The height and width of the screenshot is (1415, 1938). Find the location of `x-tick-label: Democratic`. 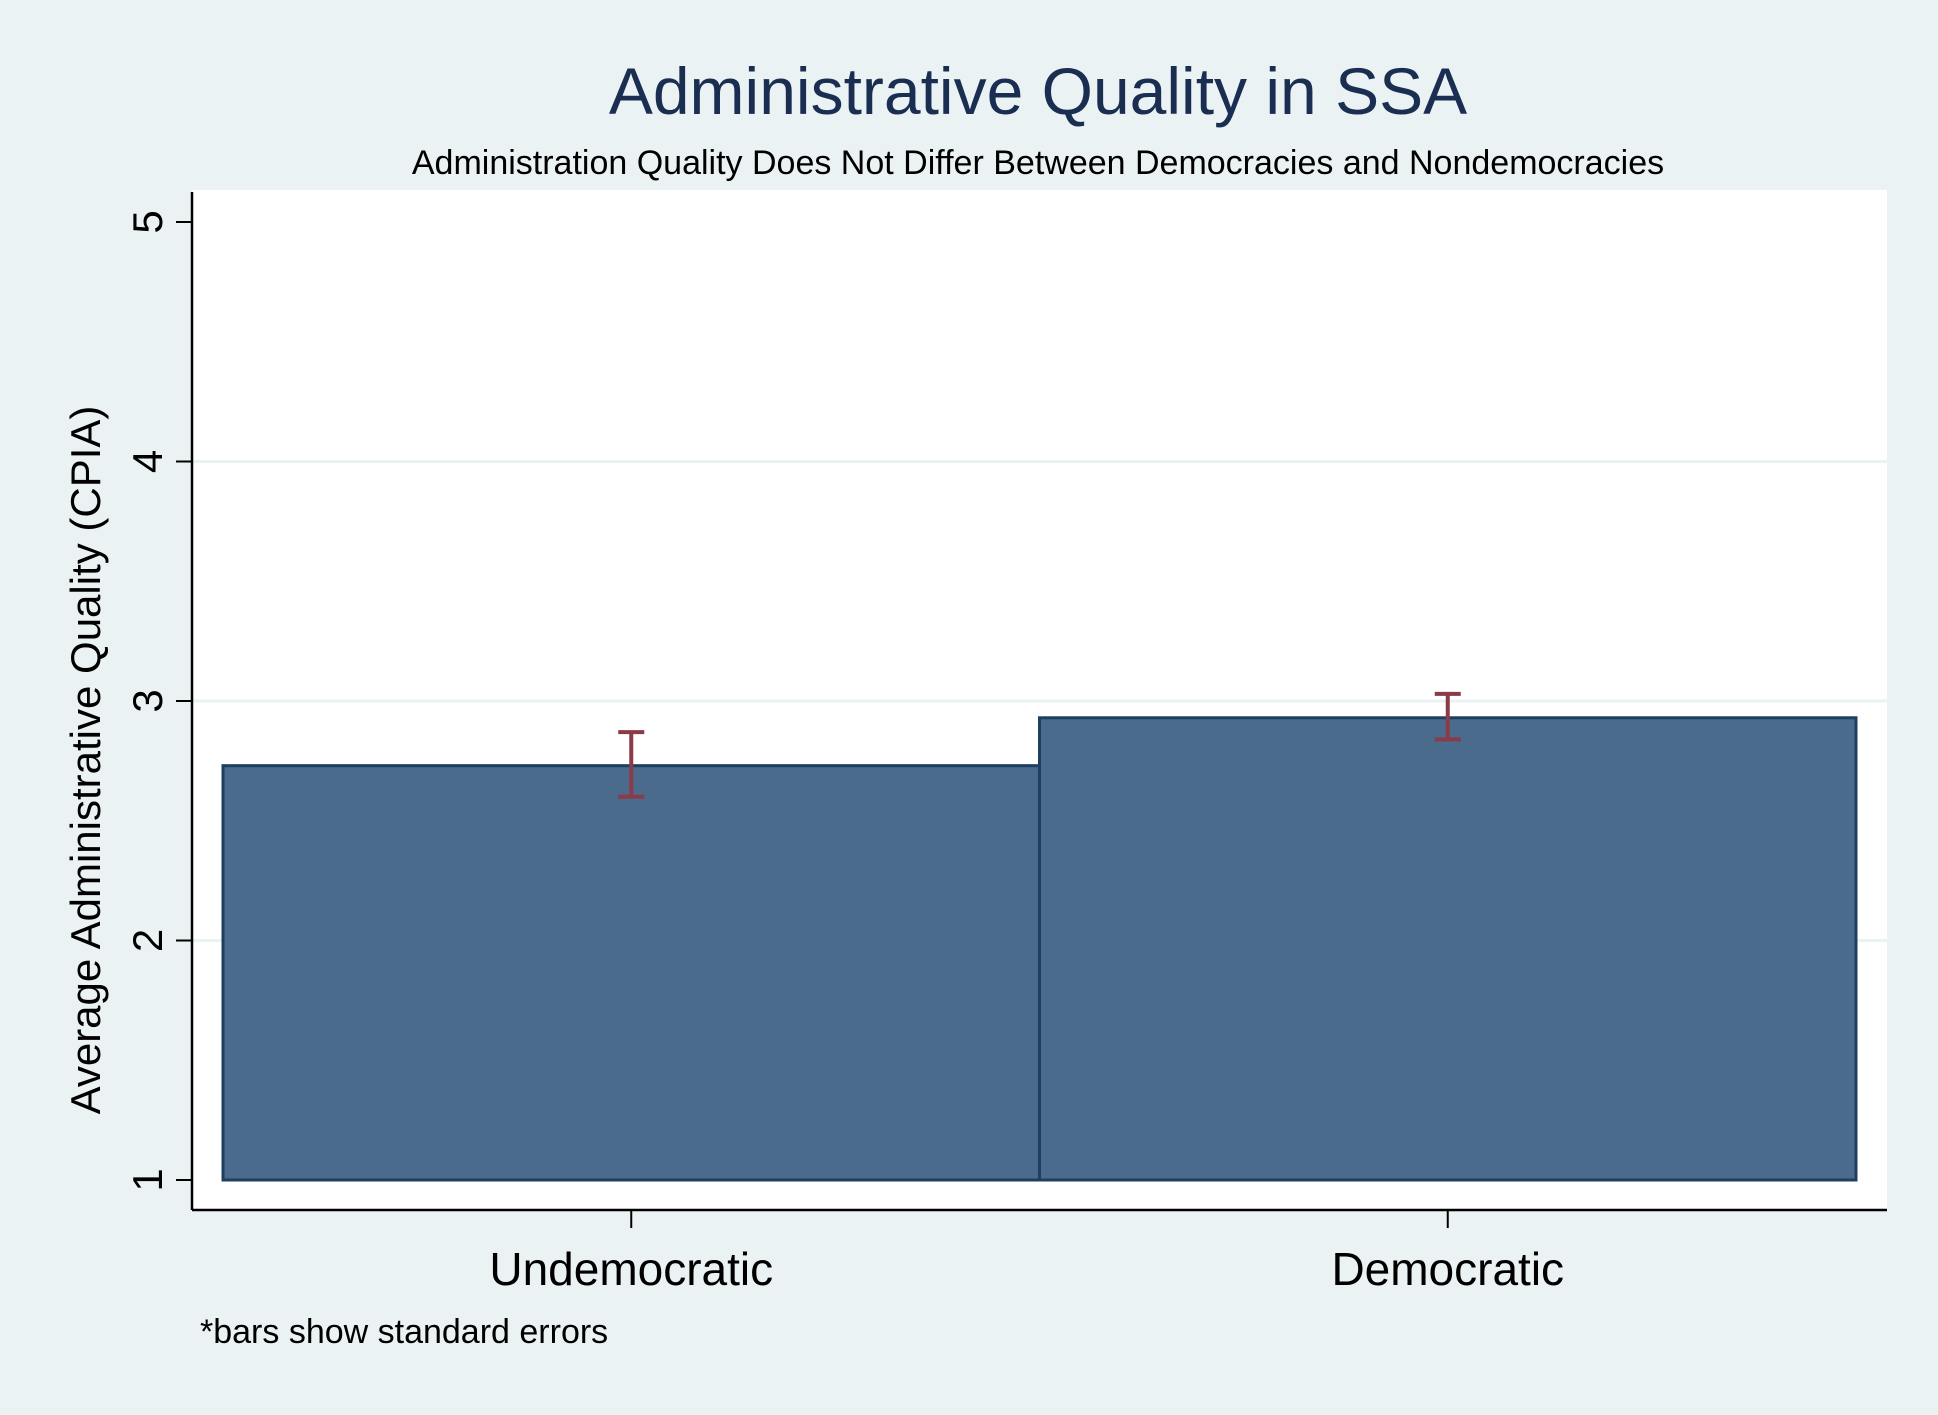

x-tick-label: Democratic is located at coordinates (1447, 1269).